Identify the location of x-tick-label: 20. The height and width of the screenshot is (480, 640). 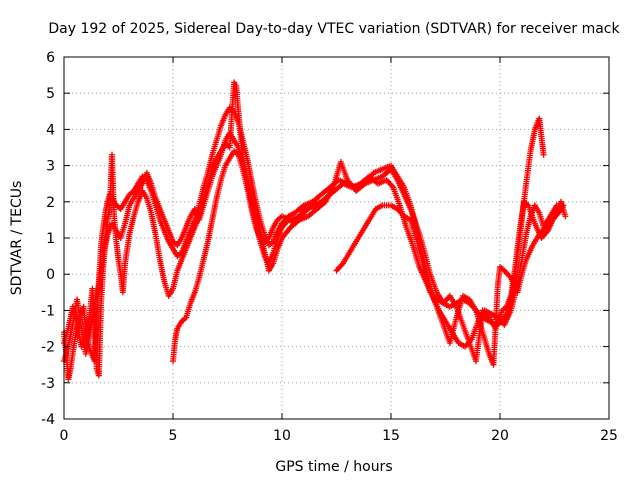
(500, 436).